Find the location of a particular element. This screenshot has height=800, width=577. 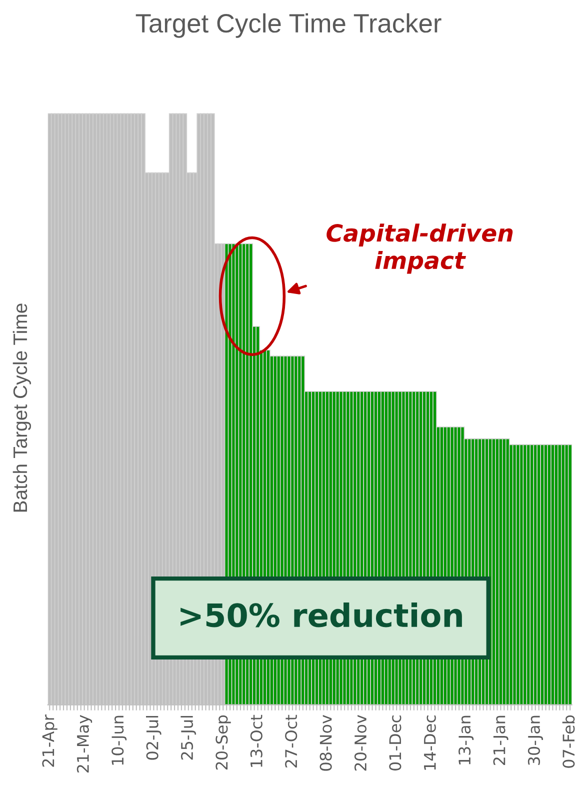

chart-title: Target Cycle Time Tracker is located at coordinates (289, 25).